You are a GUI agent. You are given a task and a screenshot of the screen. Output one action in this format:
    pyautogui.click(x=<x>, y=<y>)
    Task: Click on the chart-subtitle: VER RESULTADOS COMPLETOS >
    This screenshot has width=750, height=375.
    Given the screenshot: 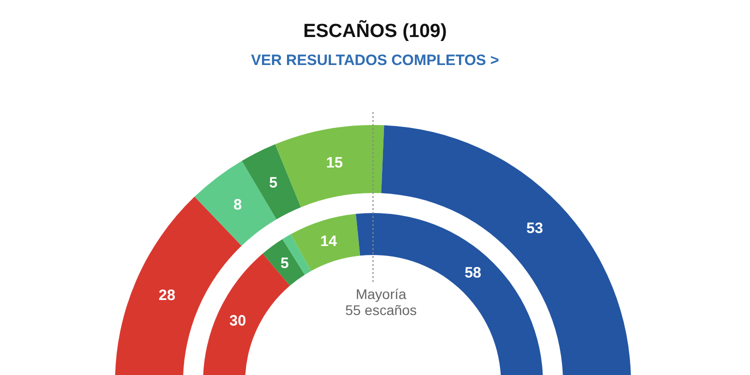 What is the action you would take?
    pyautogui.click(x=375, y=60)
    